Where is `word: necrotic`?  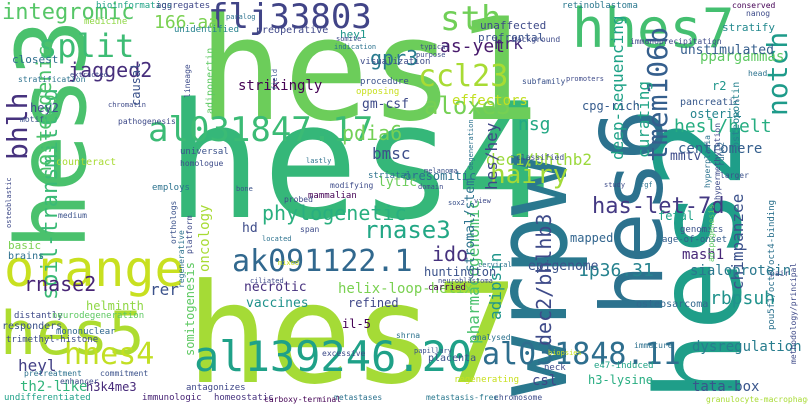
word: necrotic is located at coordinates (275, 287).